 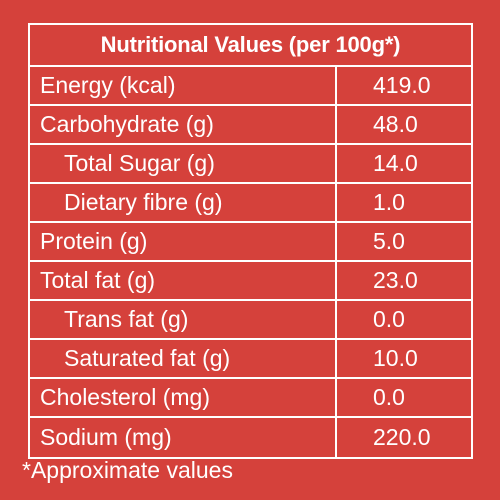 I want to click on table-row-total-sugar: Total Sugar (g) 14.0, so click(x=250, y=164).